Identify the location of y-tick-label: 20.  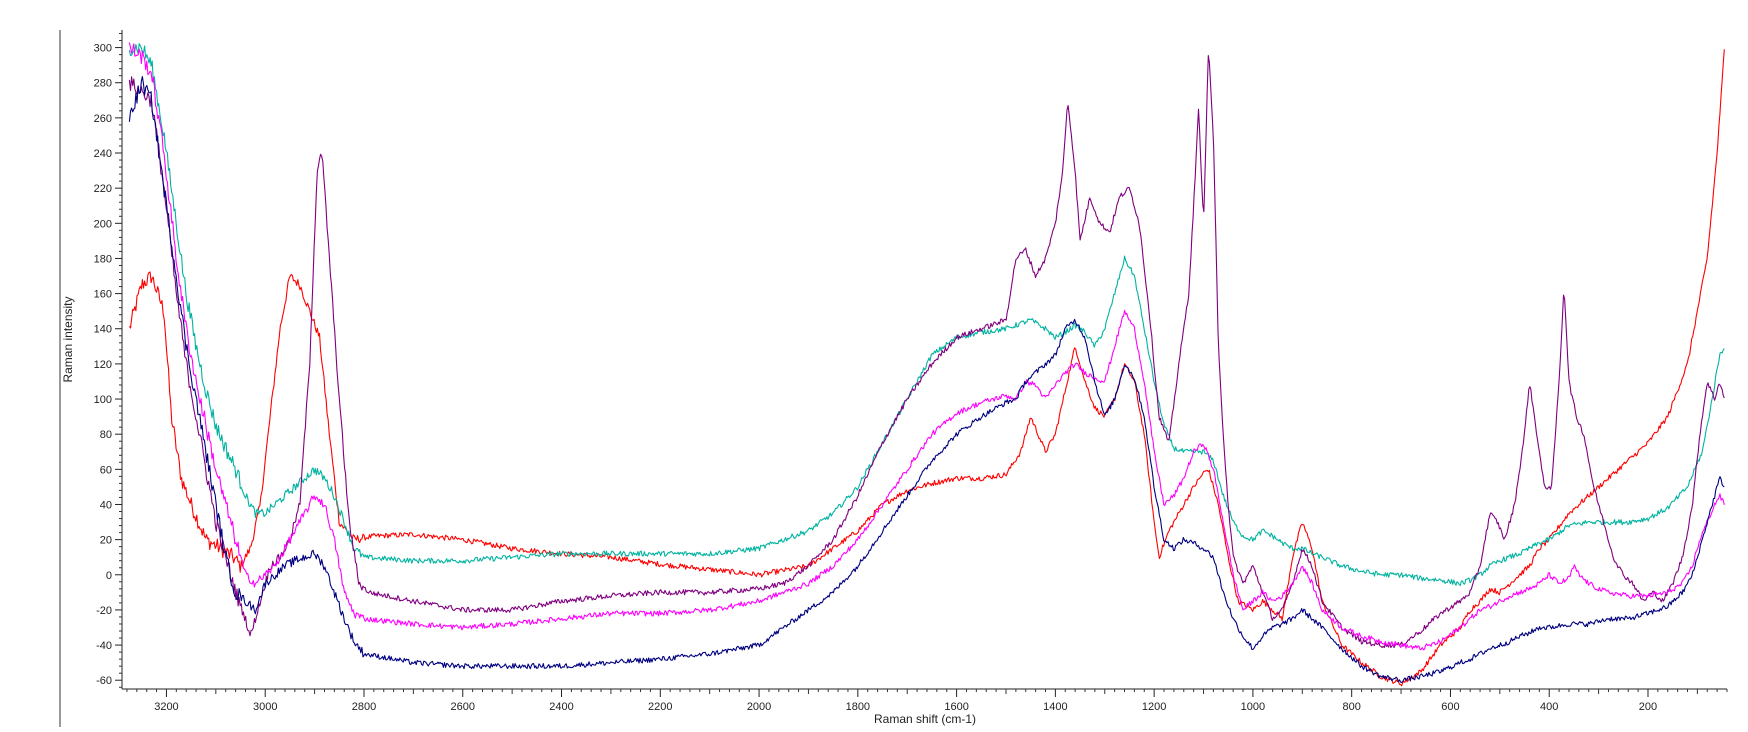
(106, 541).